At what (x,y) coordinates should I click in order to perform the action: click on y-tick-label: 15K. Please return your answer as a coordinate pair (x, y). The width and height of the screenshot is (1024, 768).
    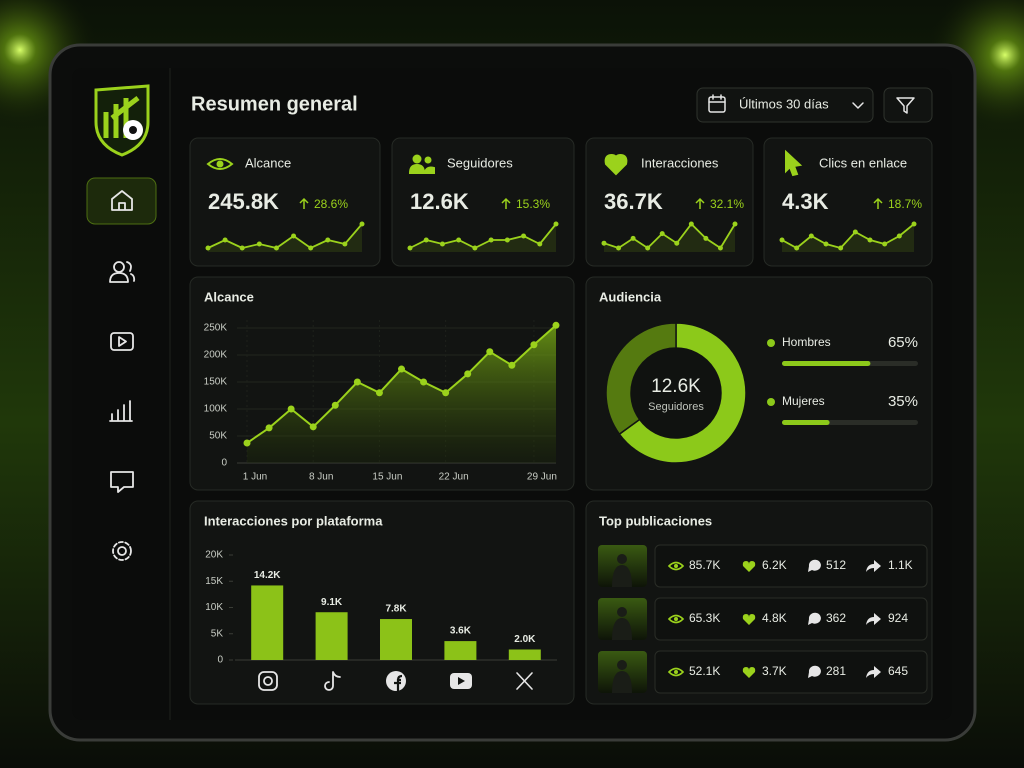
    Looking at the image, I should click on (214, 581).